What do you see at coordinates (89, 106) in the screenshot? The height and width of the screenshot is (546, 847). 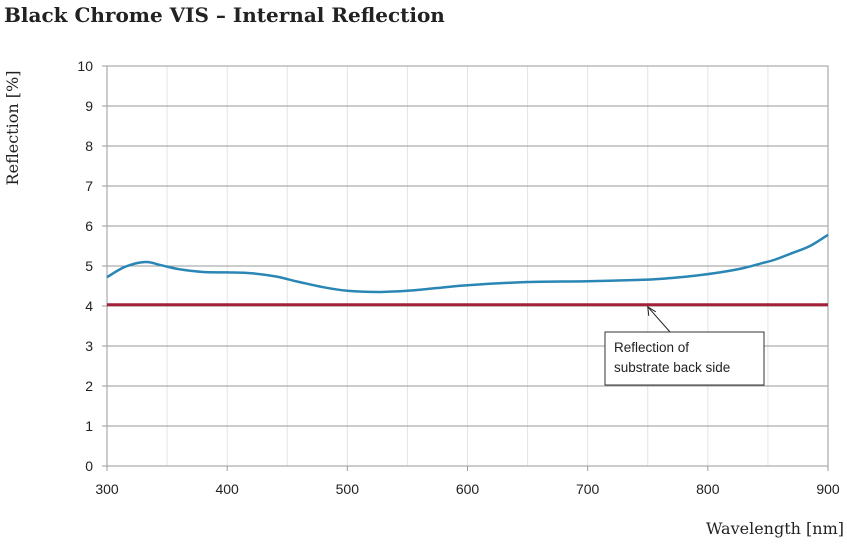 I see `y-tick-label: 9` at bounding box center [89, 106].